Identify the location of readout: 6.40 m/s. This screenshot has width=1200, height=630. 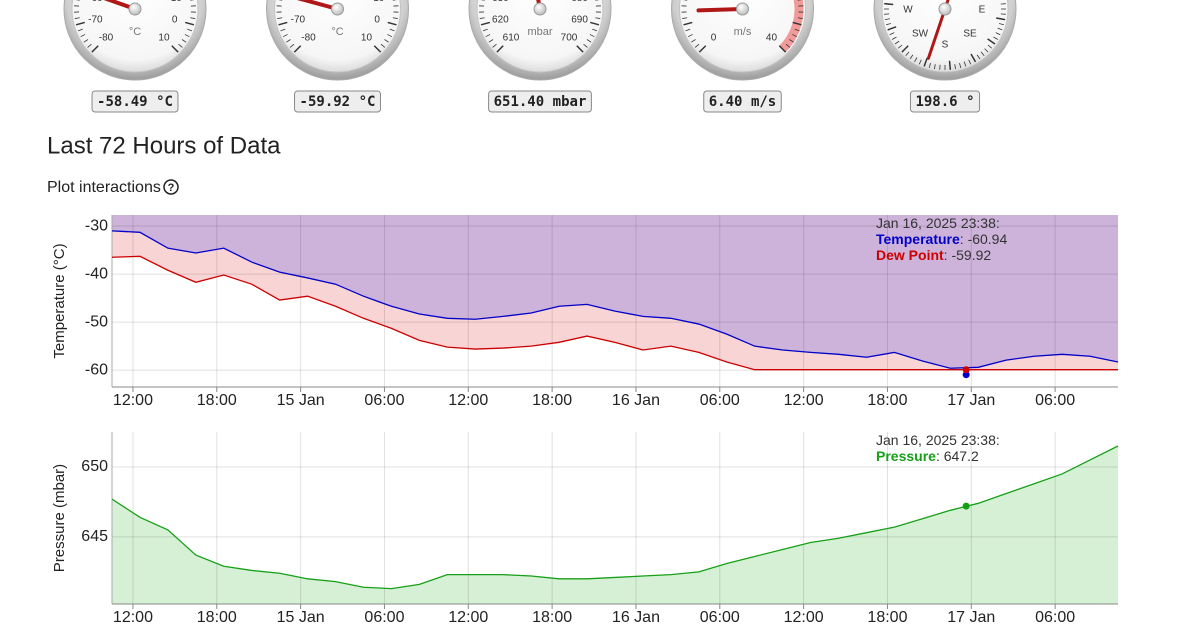
(743, 102).